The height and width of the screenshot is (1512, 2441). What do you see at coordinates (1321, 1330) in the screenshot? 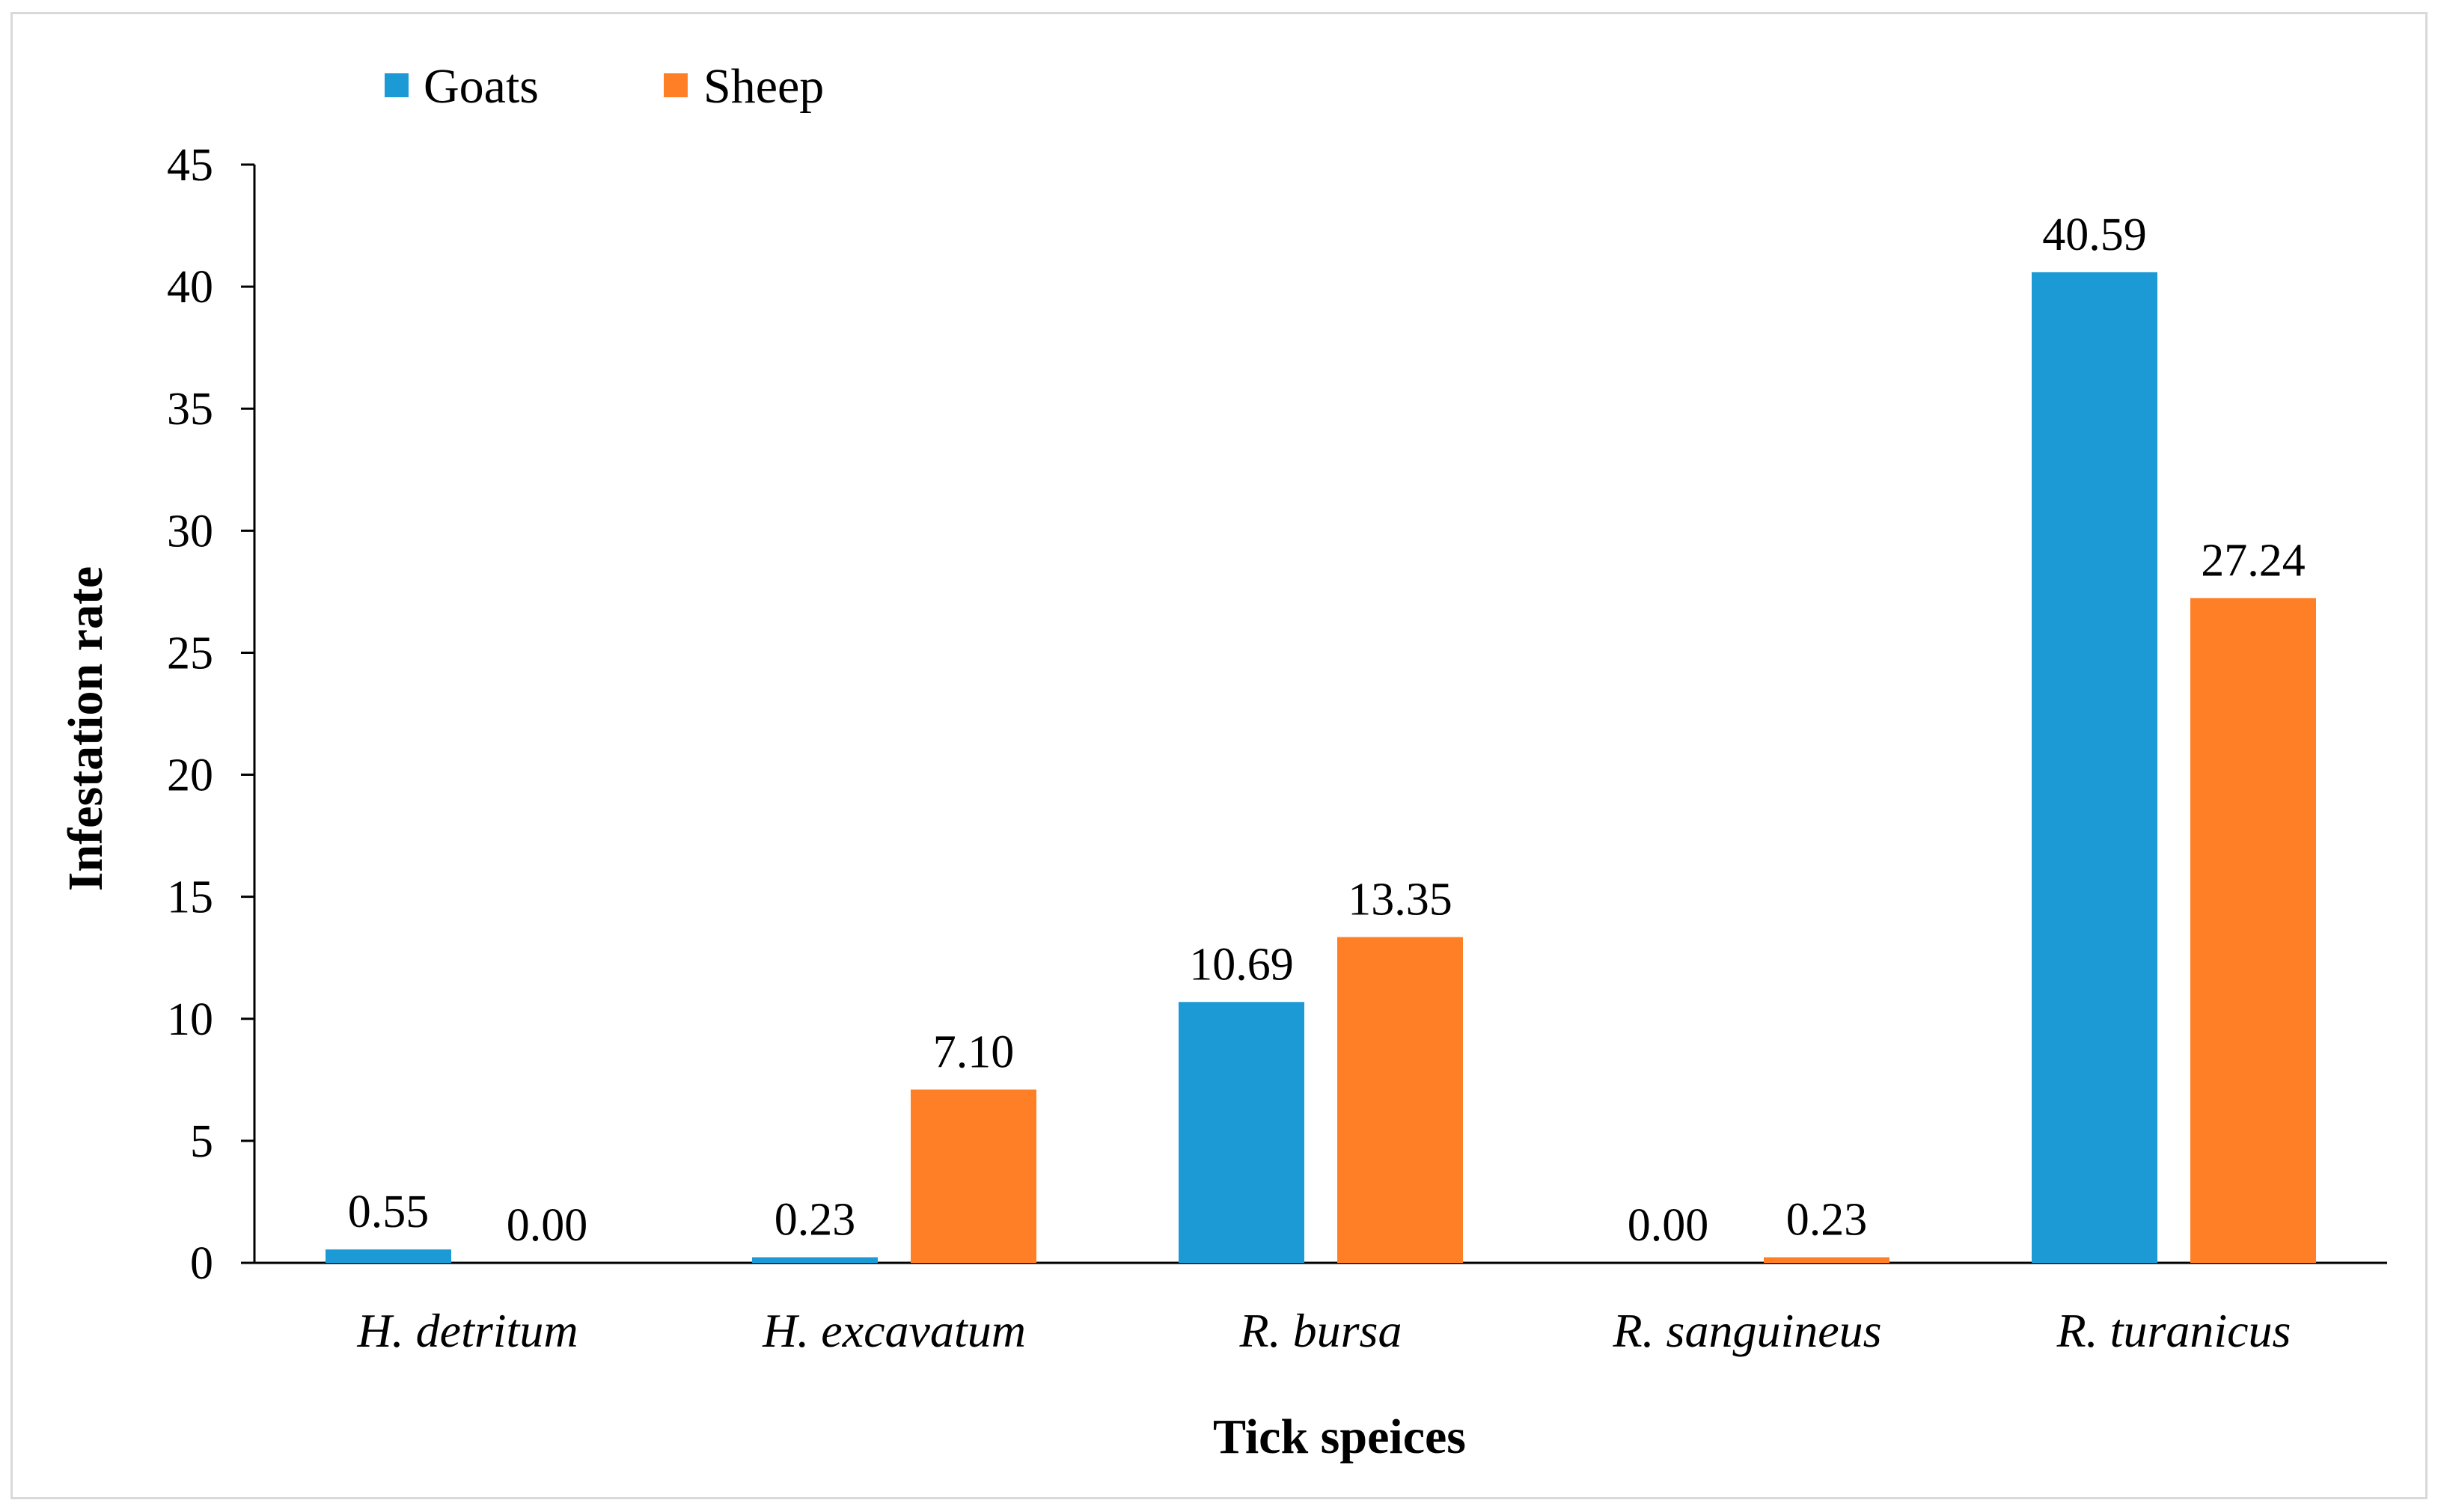
I see `category-label: R. bursa` at bounding box center [1321, 1330].